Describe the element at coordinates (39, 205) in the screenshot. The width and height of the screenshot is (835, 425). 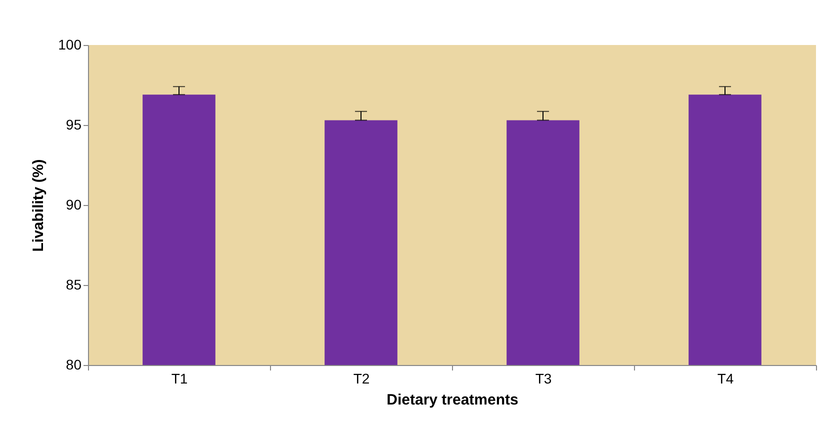
I see `y-axis-title: Livability (%)` at that location.